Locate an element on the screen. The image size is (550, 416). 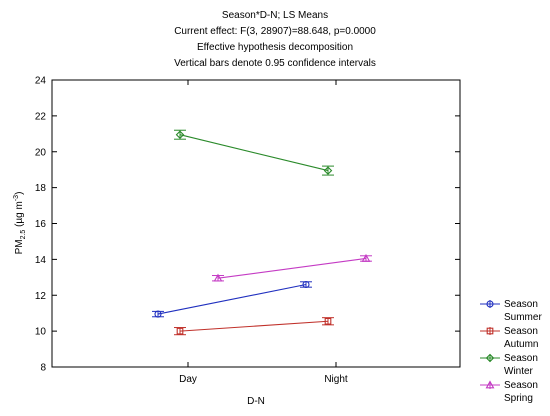
y-tick-label: 12 is located at coordinates (41, 296).